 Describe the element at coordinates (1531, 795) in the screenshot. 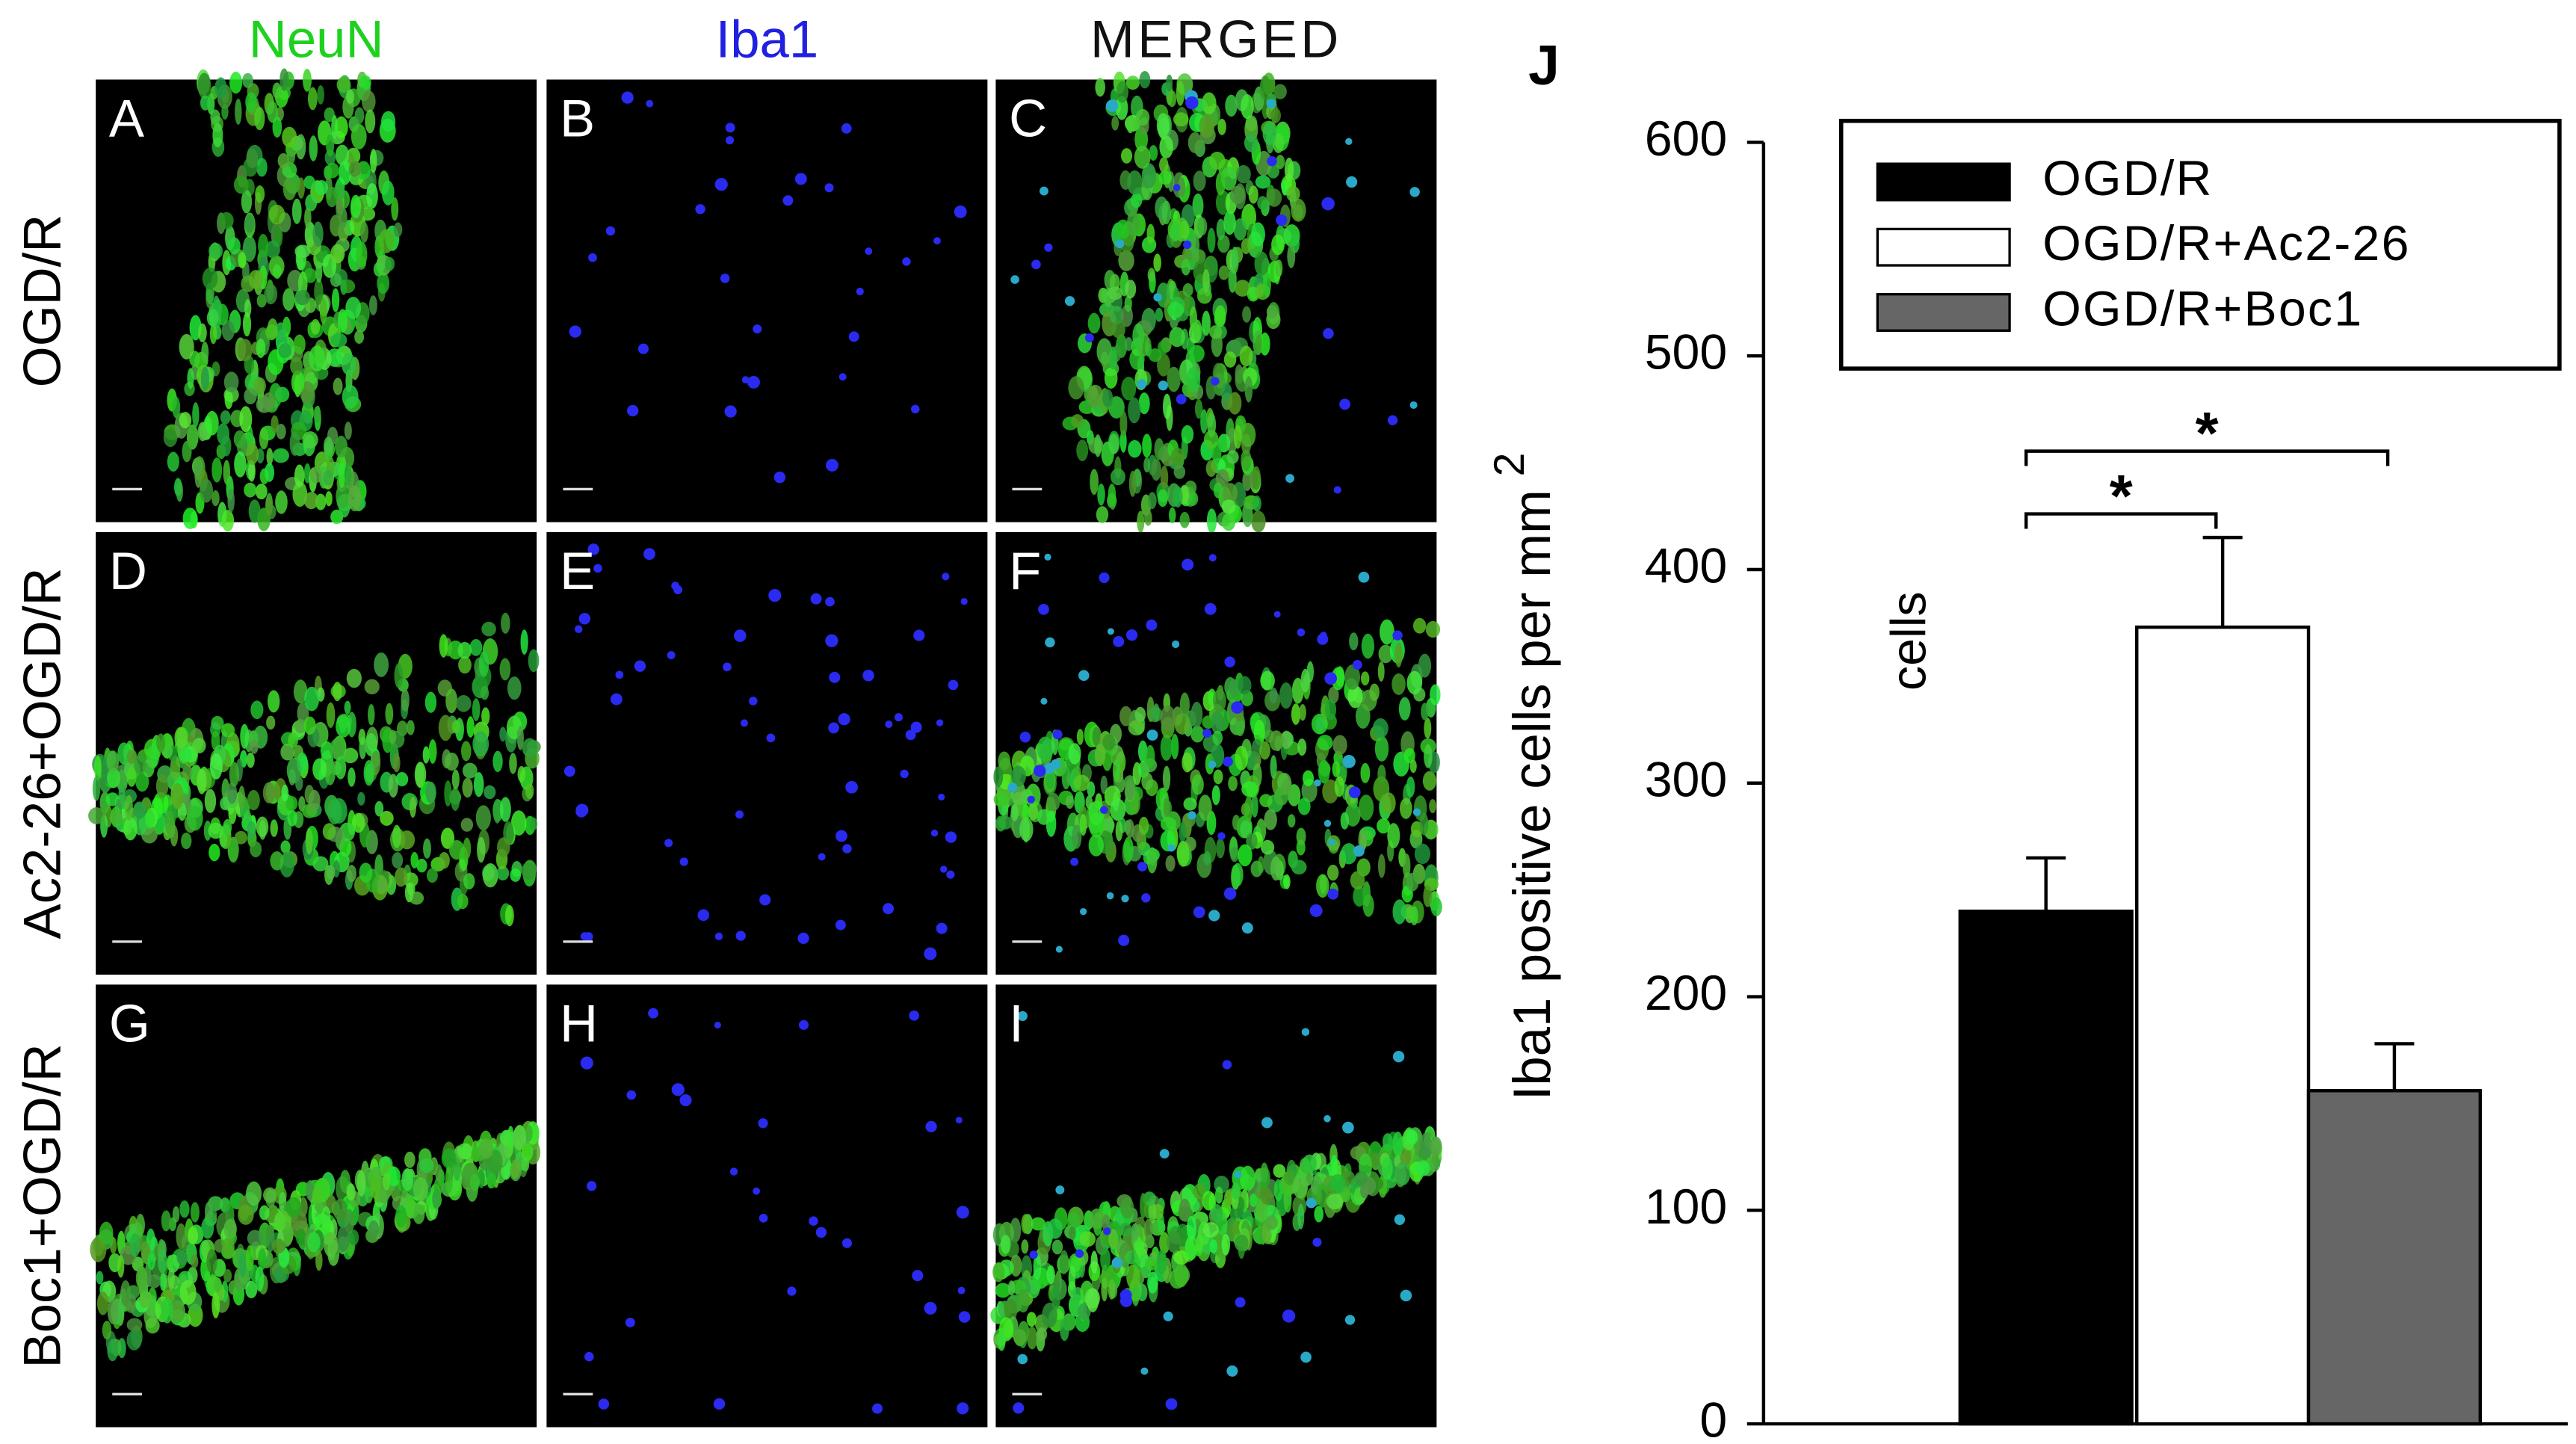

I see `y-label-text: Iba1 positive cells per mm` at that location.